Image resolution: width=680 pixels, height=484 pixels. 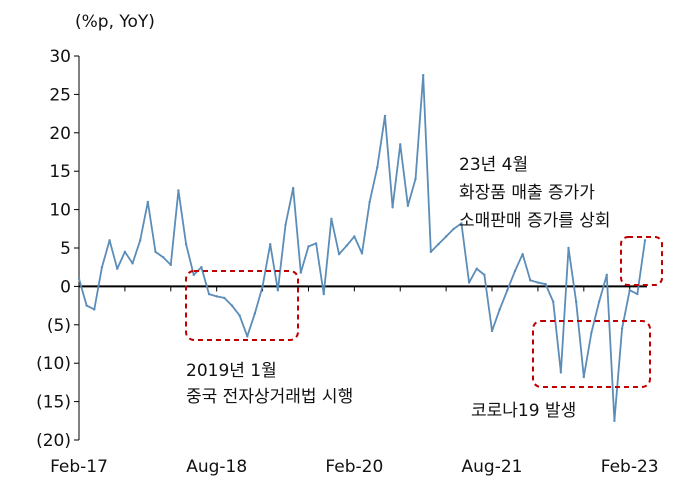 I want to click on x-tick-label: Aug-21, so click(x=492, y=467).